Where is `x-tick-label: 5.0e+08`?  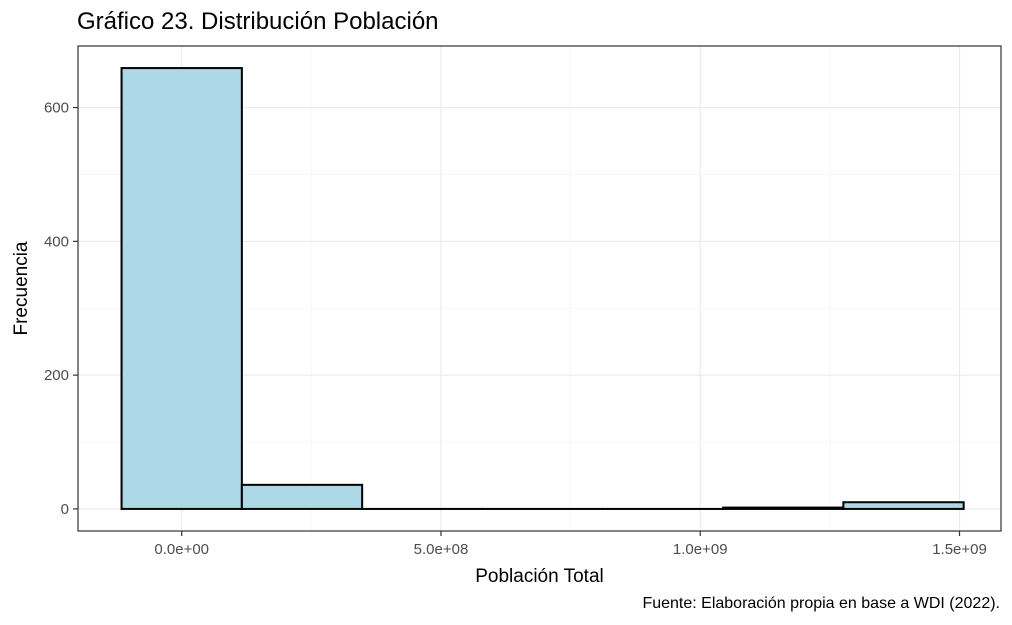
x-tick-label: 5.0e+08 is located at coordinates (441, 549).